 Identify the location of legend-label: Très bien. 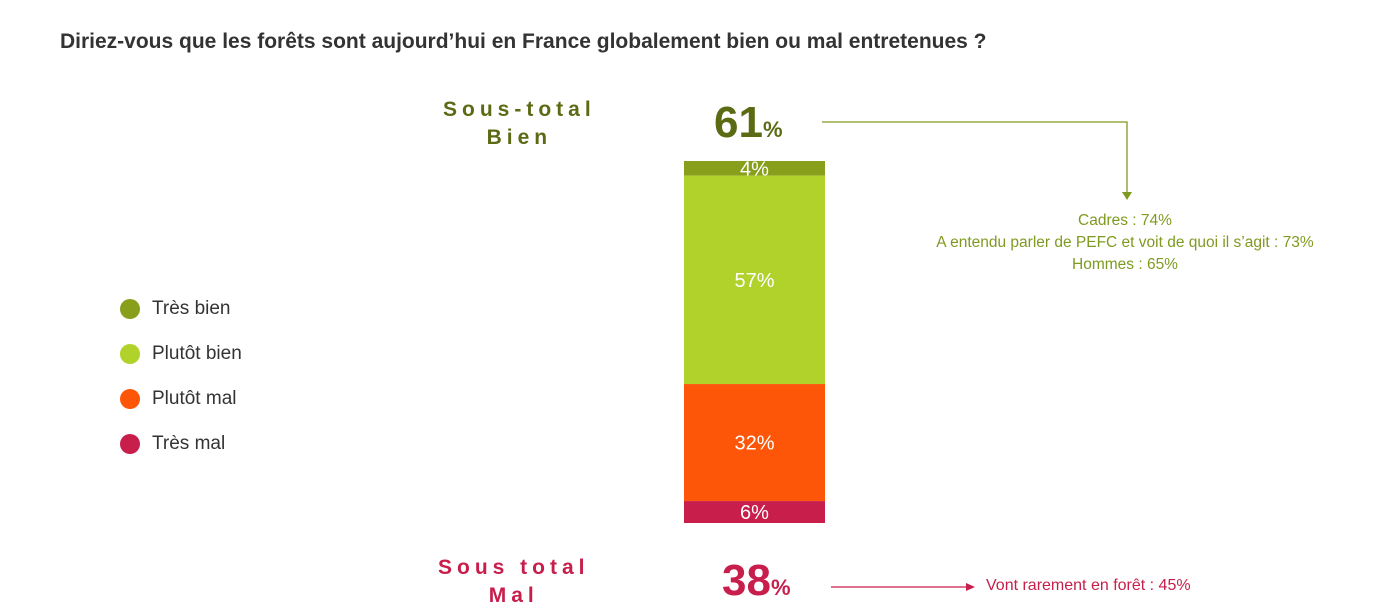
(191, 308).